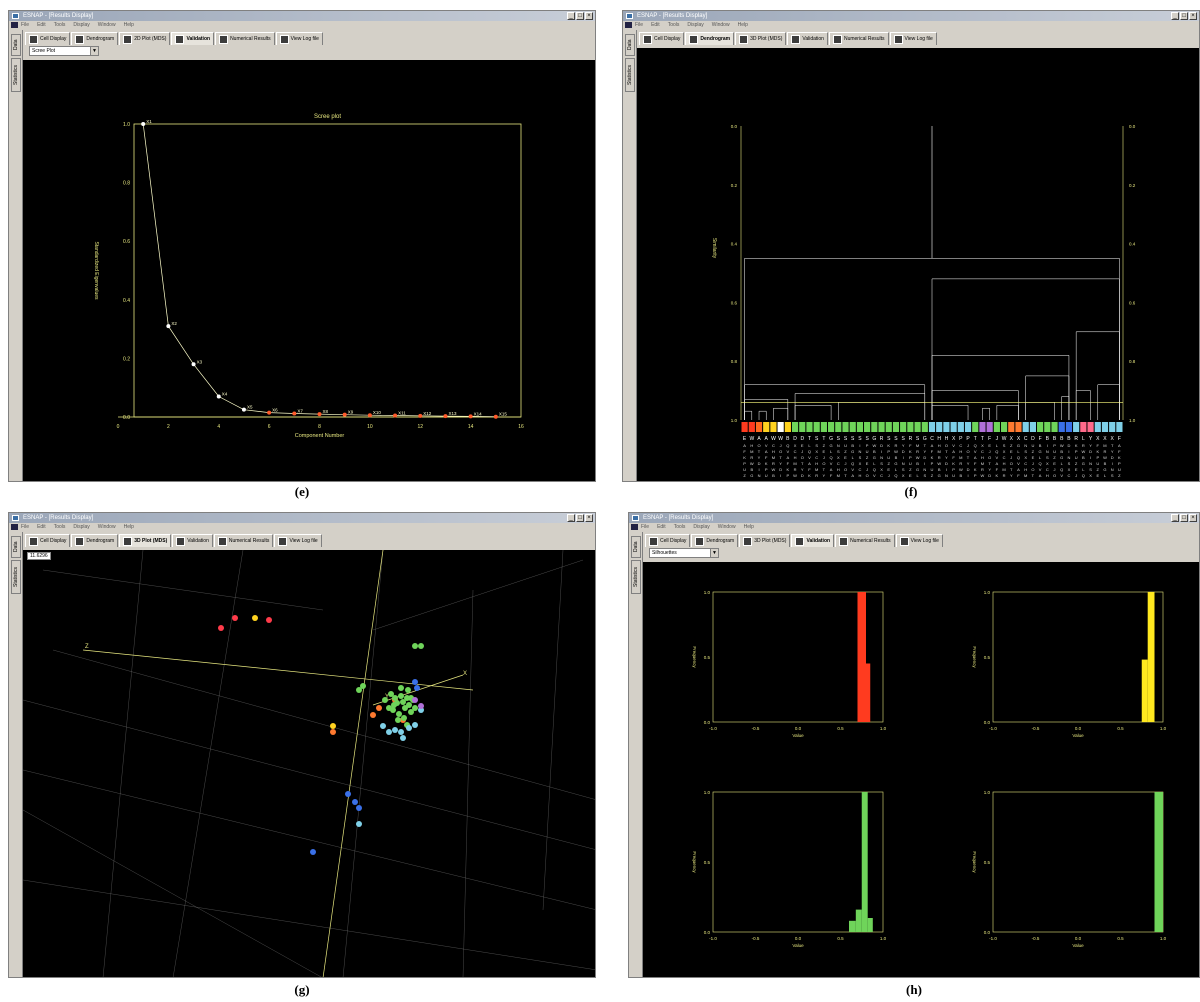  I want to click on leaf-sublabel: P, so click(766, 469).